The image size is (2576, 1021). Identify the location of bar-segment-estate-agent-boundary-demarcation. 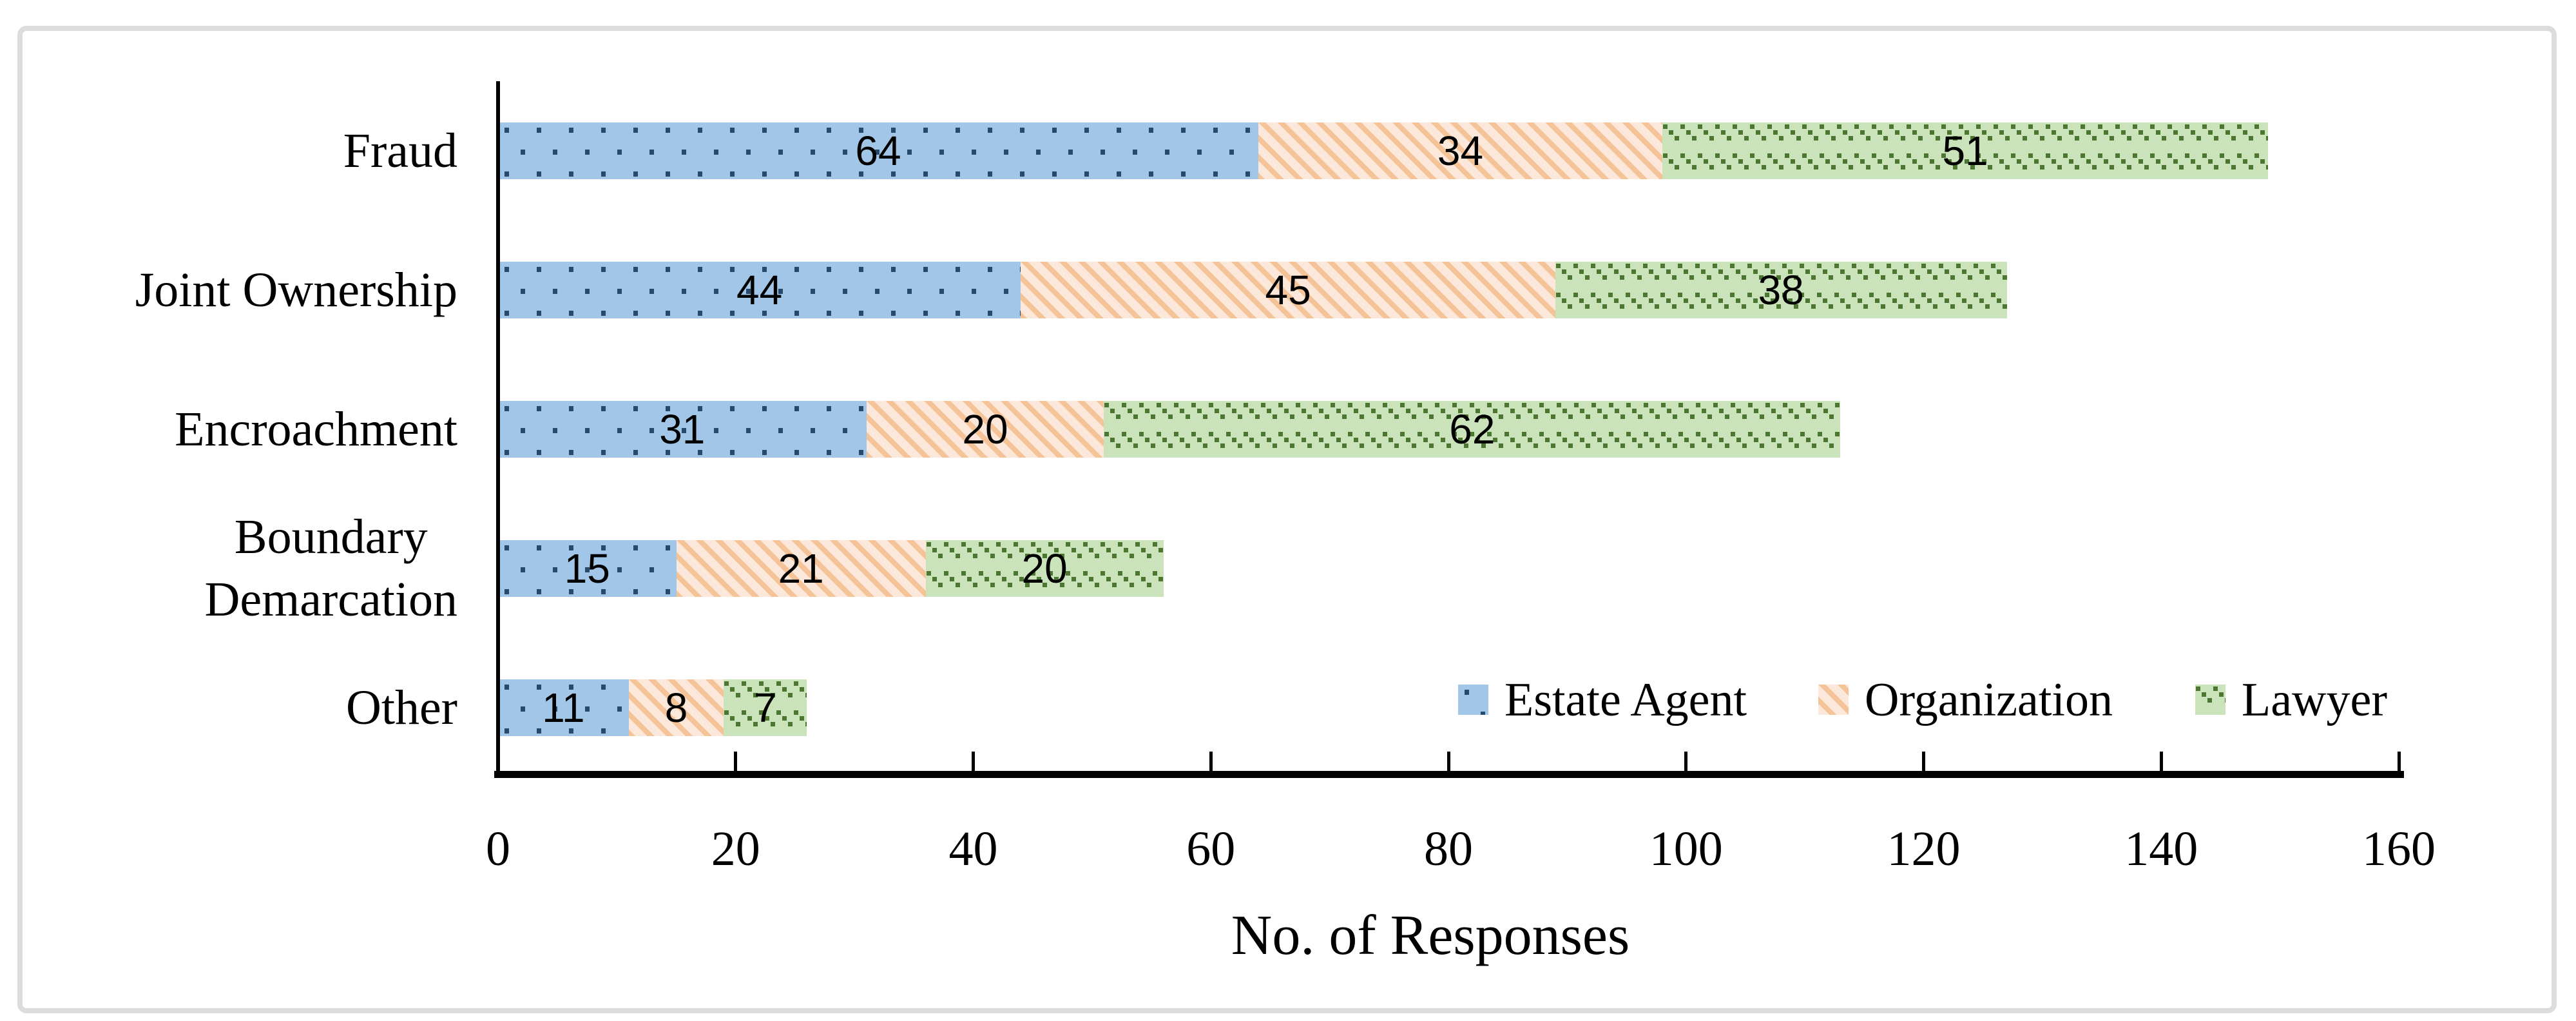
(588, 568).